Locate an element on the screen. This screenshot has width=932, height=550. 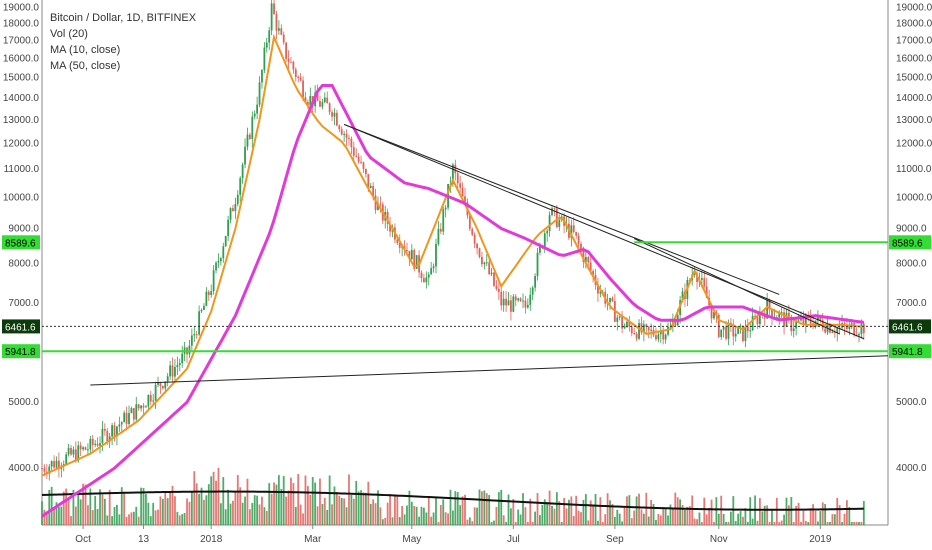
y-tick-left: 19000.0 is located at coordinates (21, 8).